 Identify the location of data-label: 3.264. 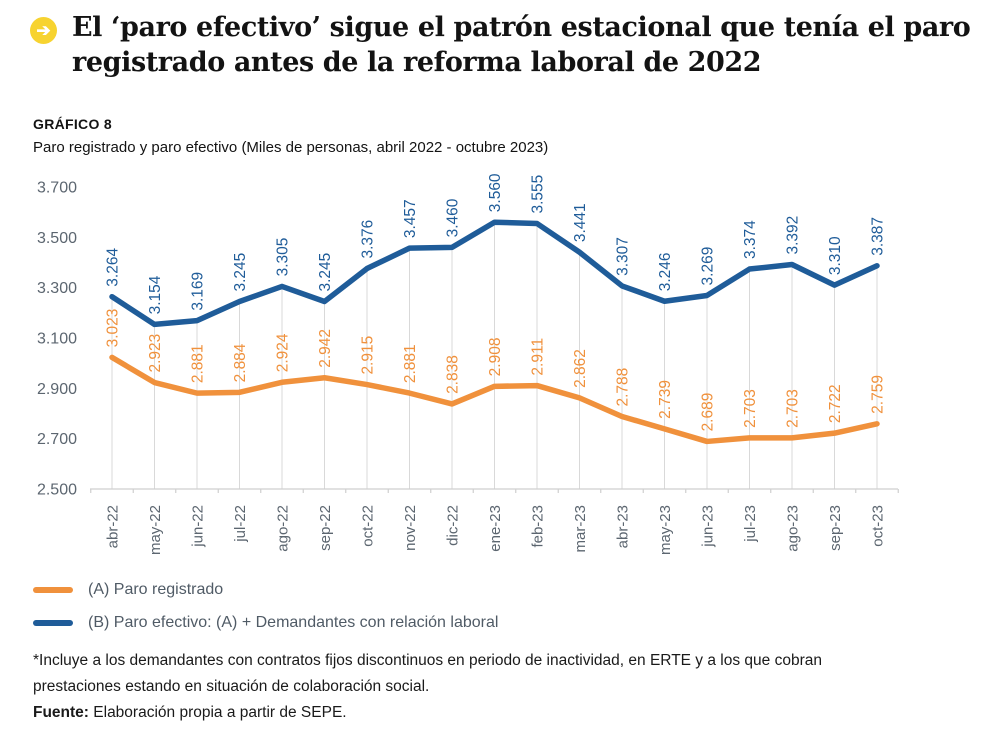
(113, 267).